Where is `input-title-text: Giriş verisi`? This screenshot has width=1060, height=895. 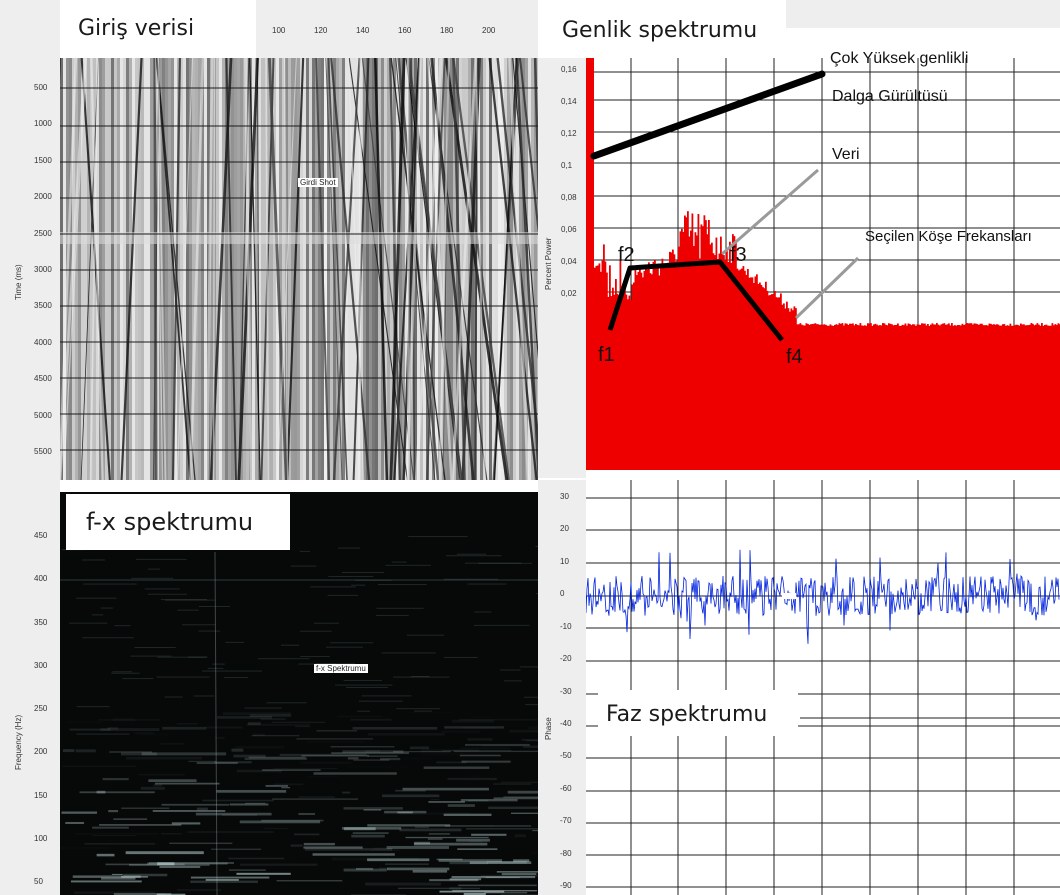 input-title-text: Giriş verisi is located at coordinates (136, 28).